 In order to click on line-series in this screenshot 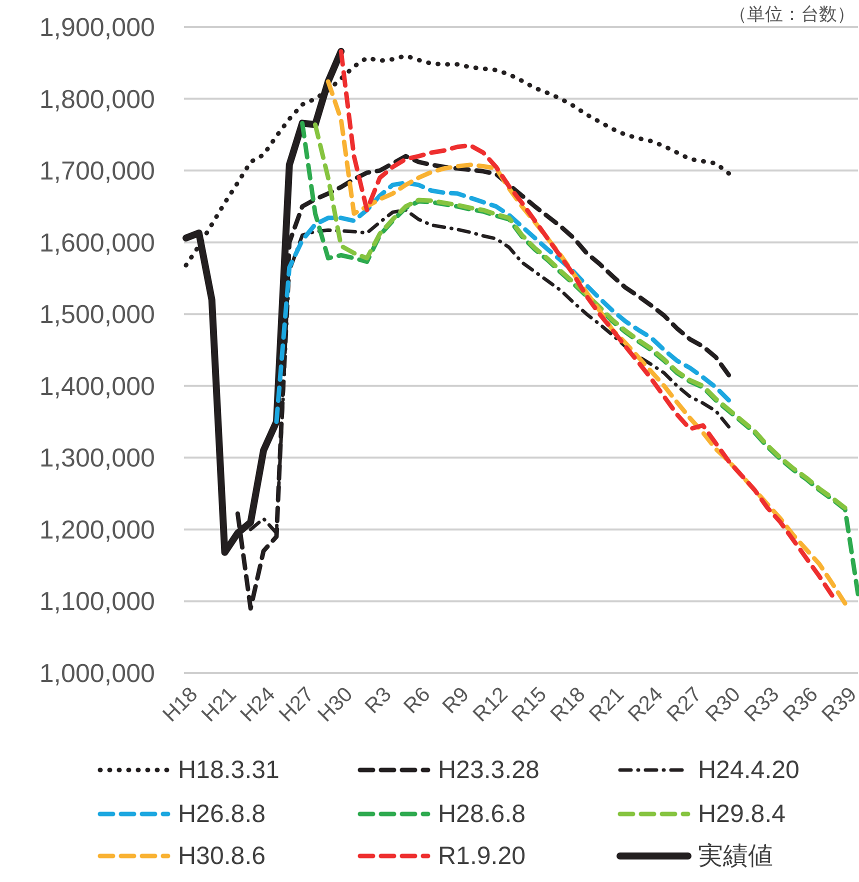, I will do `click(503, 302)`.